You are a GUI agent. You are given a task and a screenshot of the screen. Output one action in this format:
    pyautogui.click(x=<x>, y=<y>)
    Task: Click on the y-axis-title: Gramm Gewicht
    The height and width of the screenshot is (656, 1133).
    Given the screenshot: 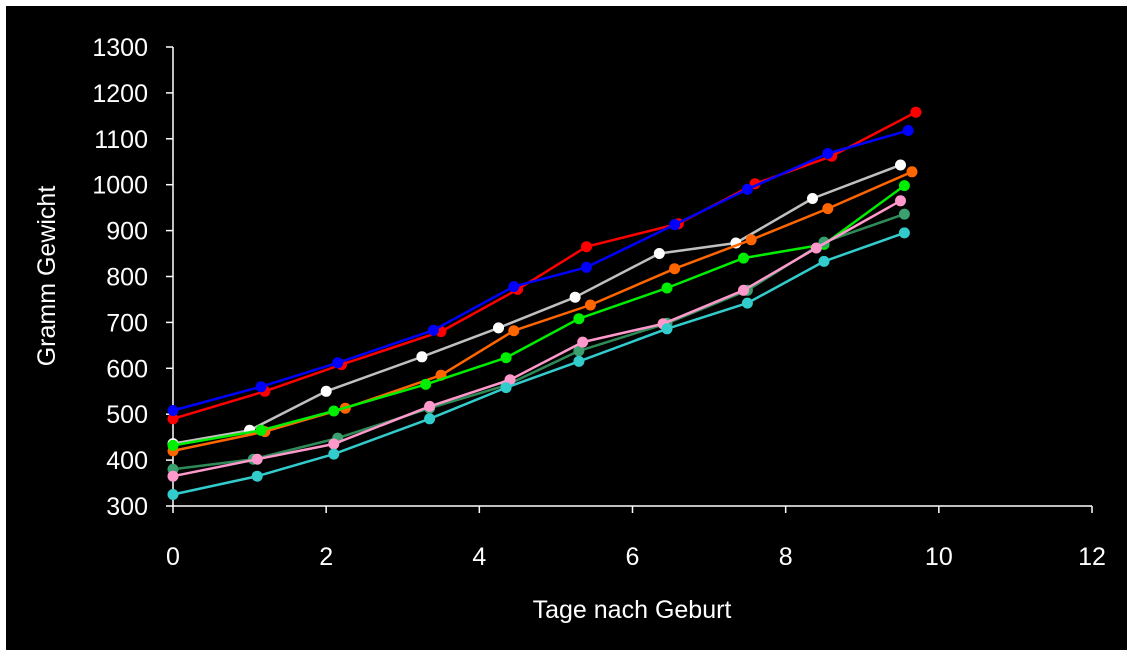 What is the action you would take?
    pyautogui.click(x=47, y=276)
    